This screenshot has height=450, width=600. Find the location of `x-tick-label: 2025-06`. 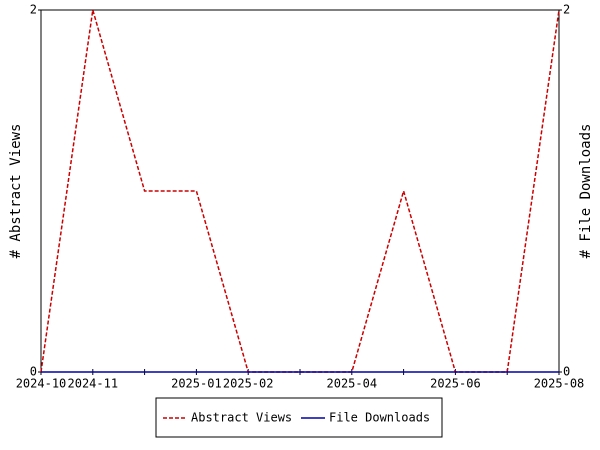

x-tick-label: 2025-06 is located at coordinates (455, 384).